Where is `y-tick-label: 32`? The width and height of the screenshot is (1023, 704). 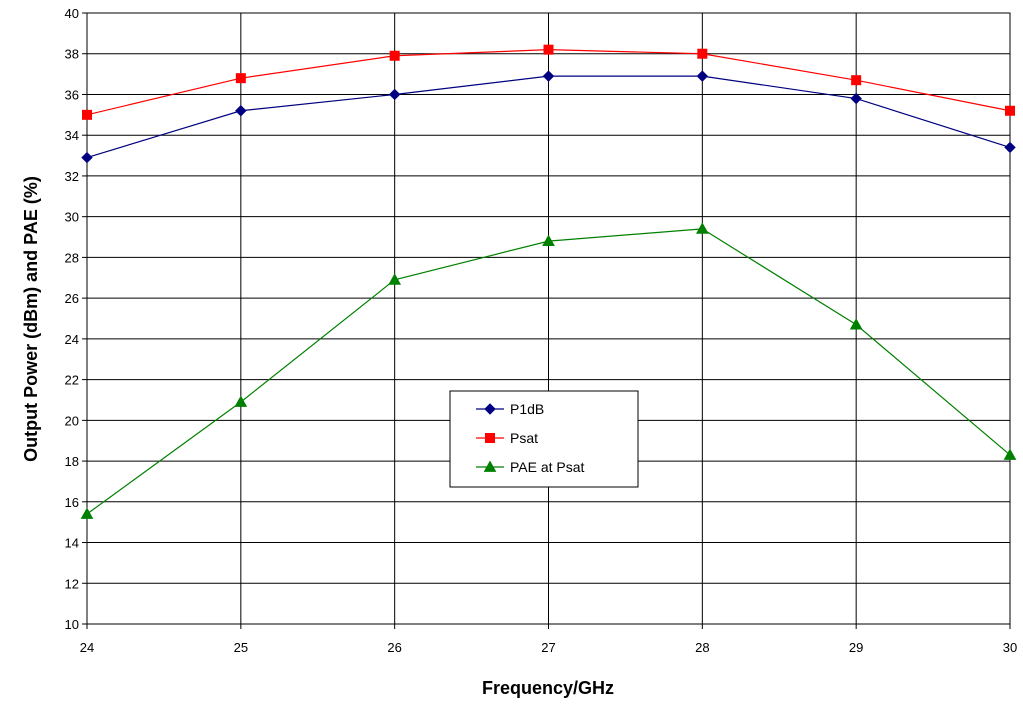
y-tick-label: 32 is located at coordinates (72, 176).